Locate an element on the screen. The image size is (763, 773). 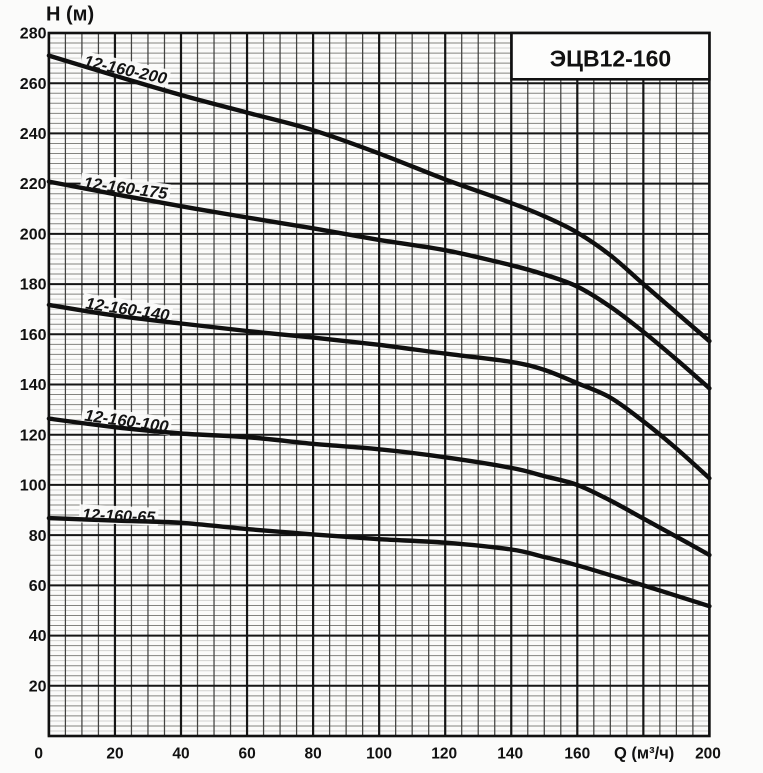
svg-text: 12-160-65 is located at coordinates (119, 517).